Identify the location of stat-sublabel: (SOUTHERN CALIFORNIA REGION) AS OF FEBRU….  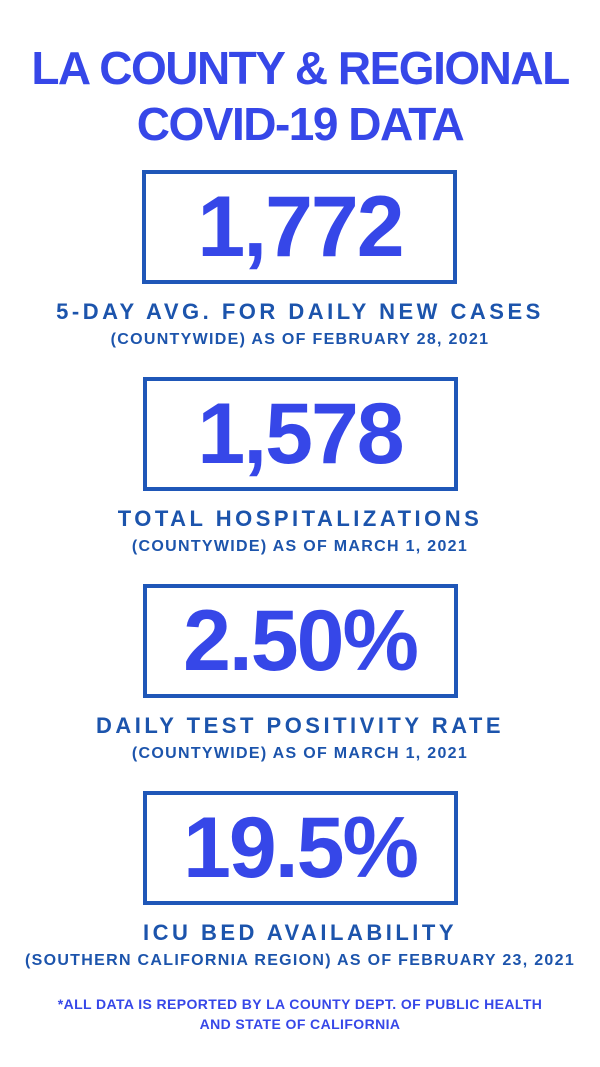
(300, 960).